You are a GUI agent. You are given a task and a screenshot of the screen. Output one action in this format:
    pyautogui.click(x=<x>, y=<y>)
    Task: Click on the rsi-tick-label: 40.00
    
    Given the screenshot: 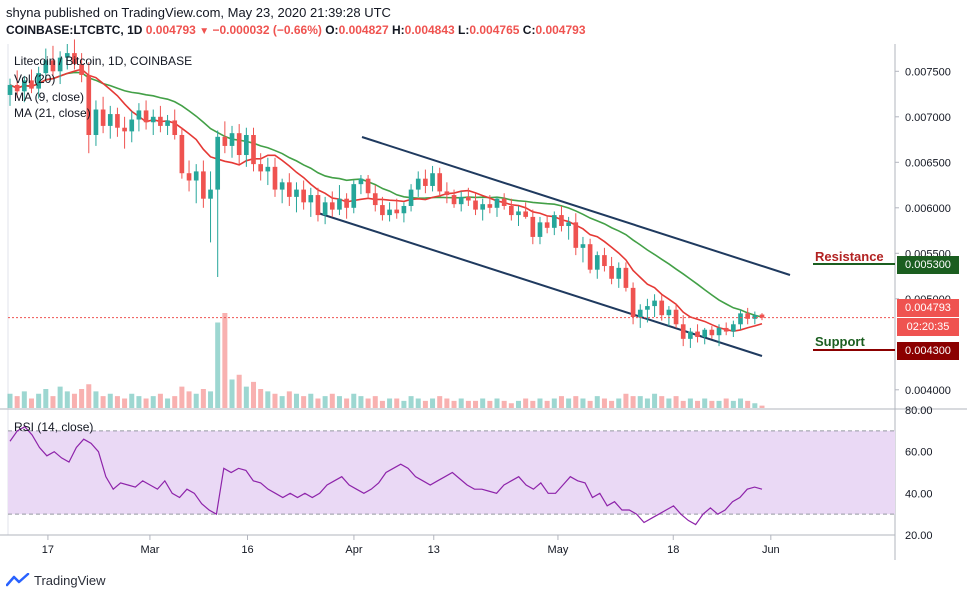 What is the action you would take?
    pyautogui.click(x=919, y=494)
    